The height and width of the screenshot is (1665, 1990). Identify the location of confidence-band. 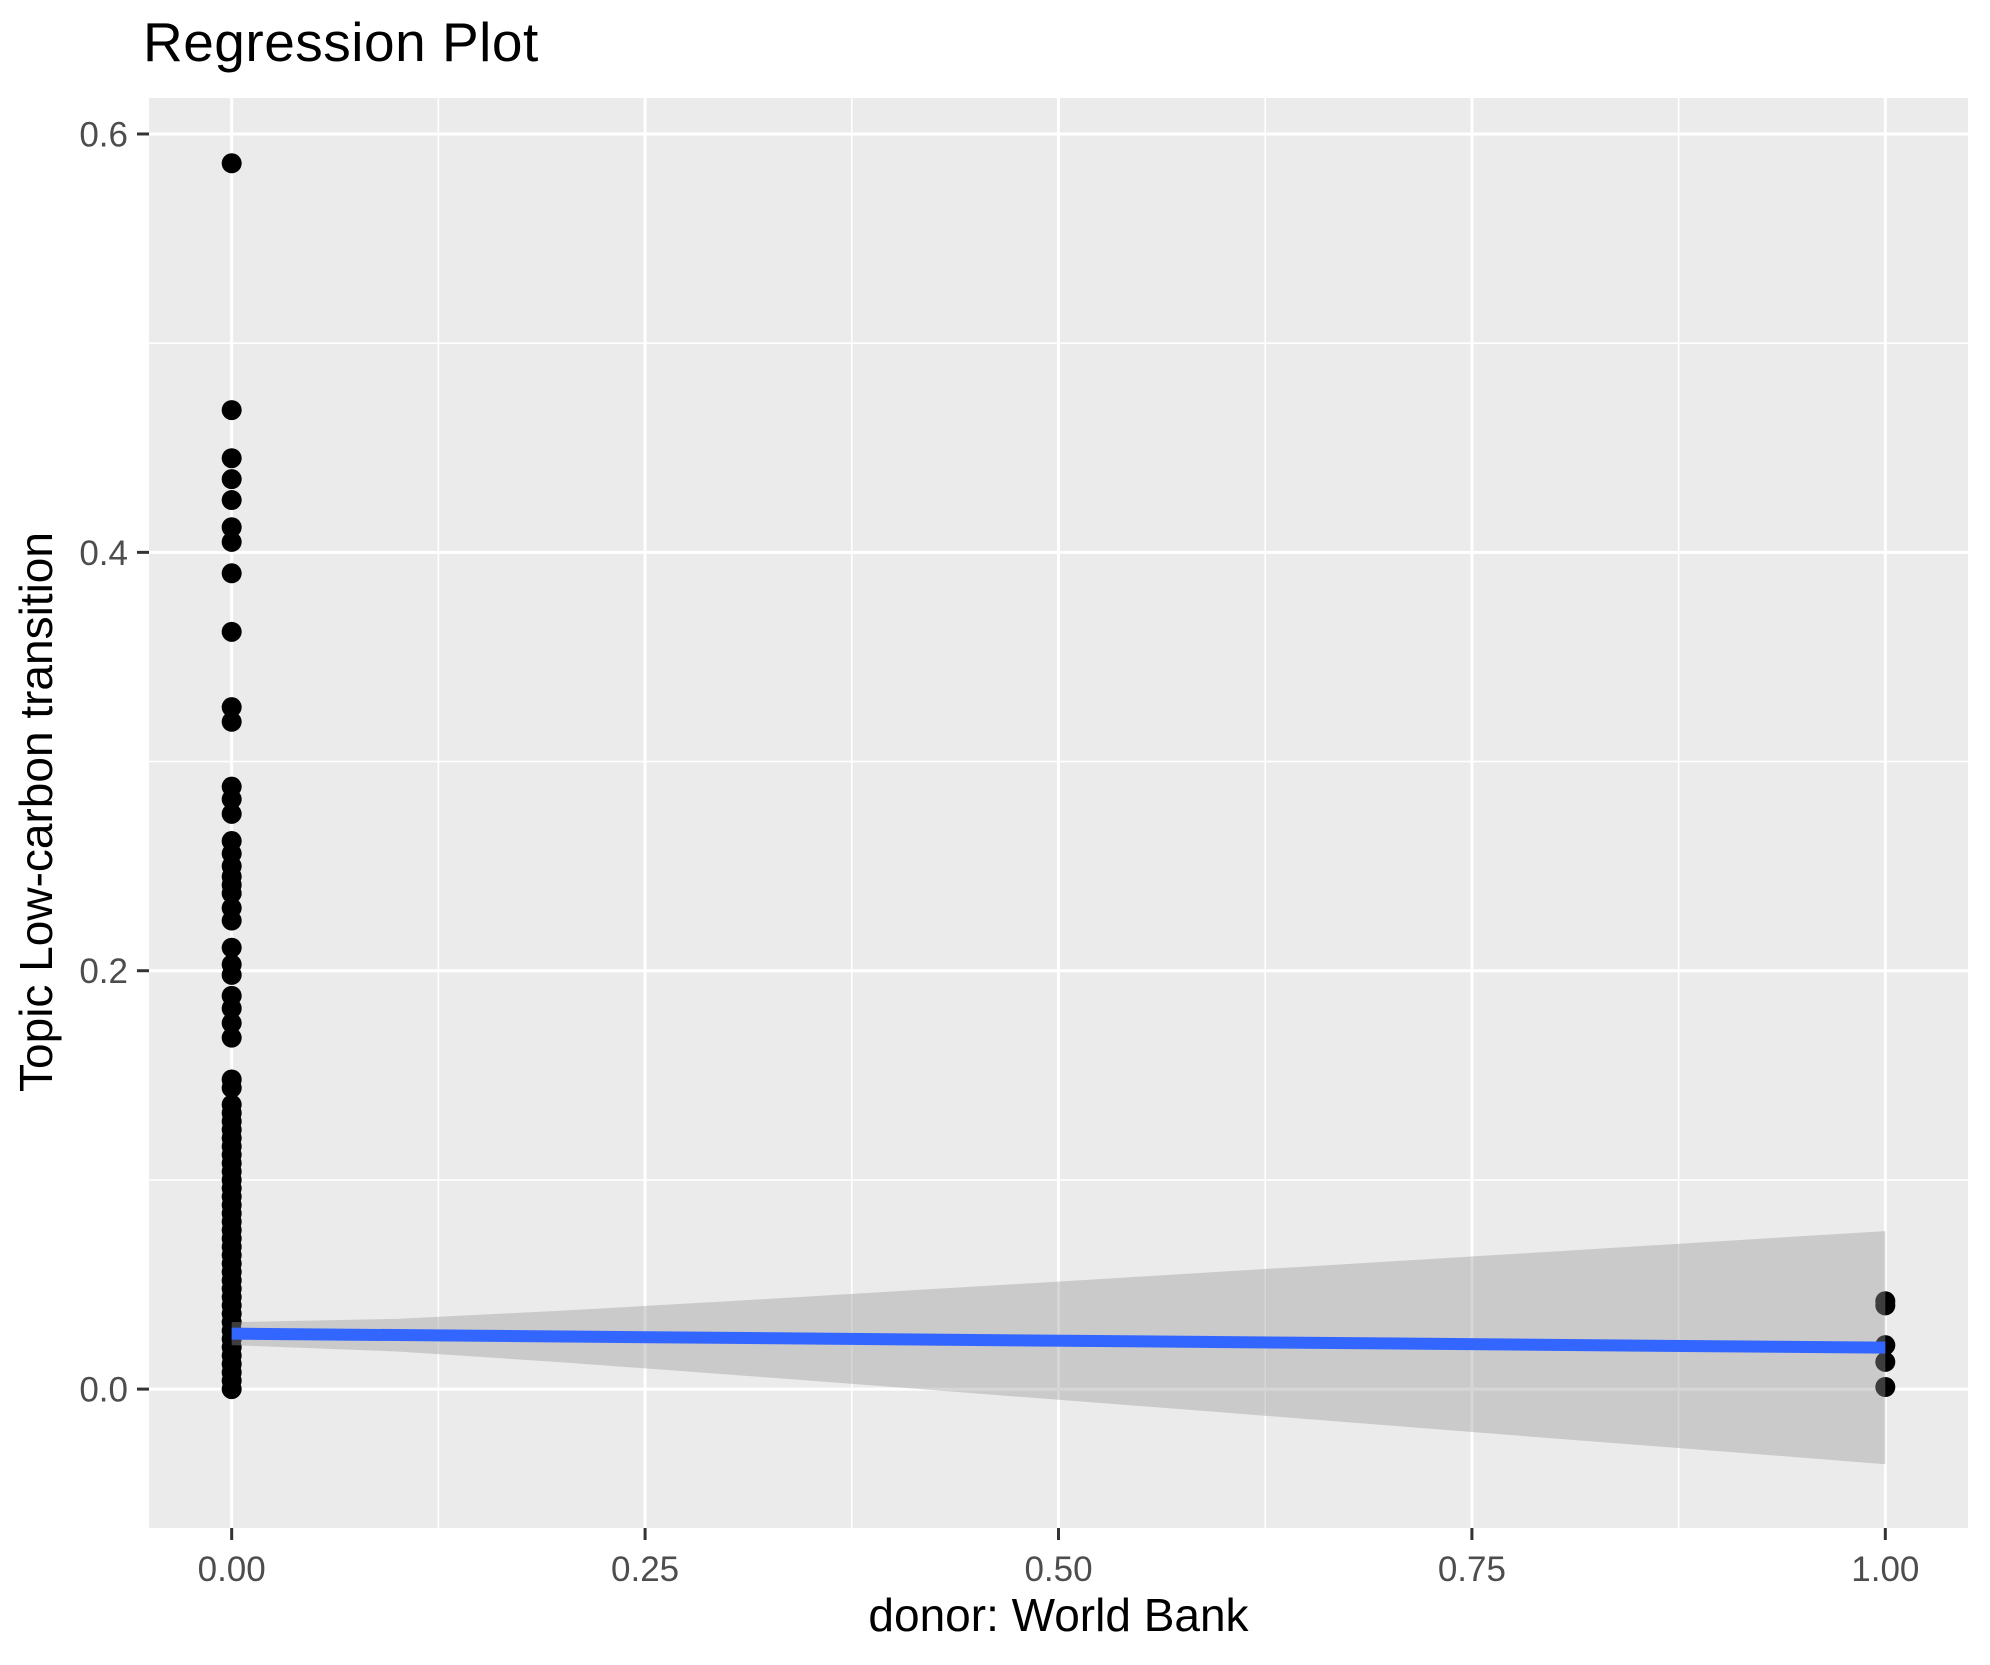
(1058, 1348).